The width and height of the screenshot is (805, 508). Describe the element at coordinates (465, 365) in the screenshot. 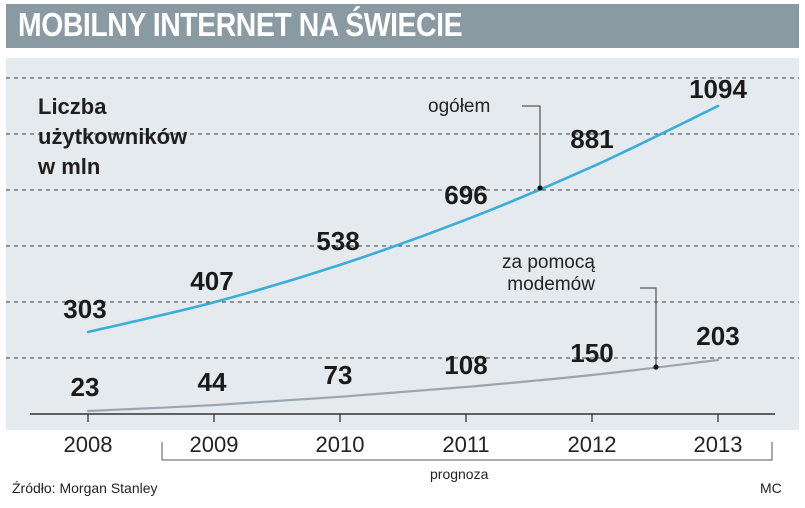

I see `data-label-modem: 108` at that location.